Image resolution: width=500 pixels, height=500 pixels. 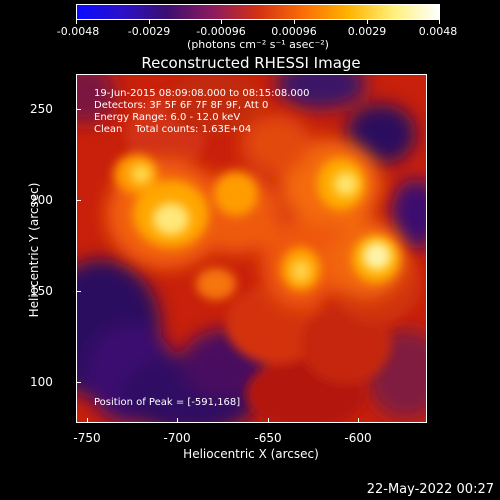 What do you see at coordinates (149, 31) in the screenshot?
I see `colorbar-tick-label: -0.0029` at bounding box center [149, 31].